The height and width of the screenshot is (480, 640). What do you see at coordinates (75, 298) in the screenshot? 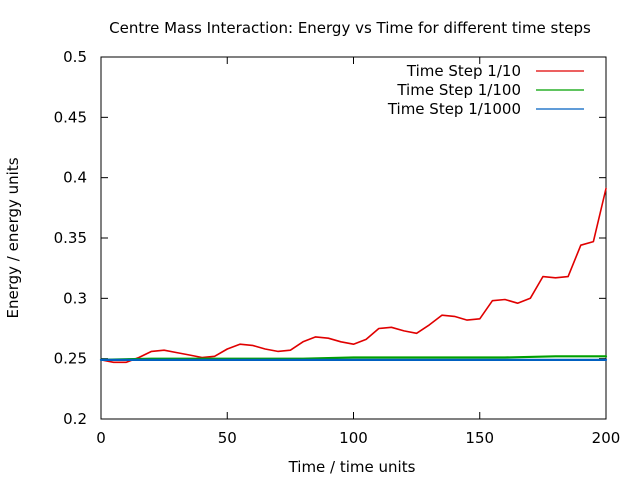
I see `y-tick-label: 0.3` at bounding box center [75, 298].